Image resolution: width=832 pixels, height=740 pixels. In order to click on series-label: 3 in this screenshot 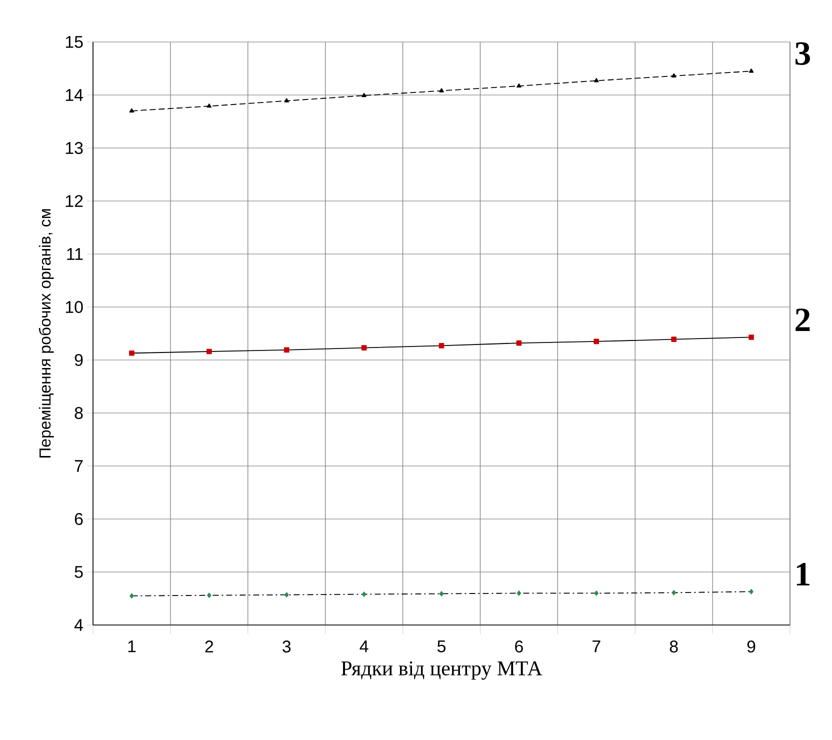, I will do `click(802, 53)`.